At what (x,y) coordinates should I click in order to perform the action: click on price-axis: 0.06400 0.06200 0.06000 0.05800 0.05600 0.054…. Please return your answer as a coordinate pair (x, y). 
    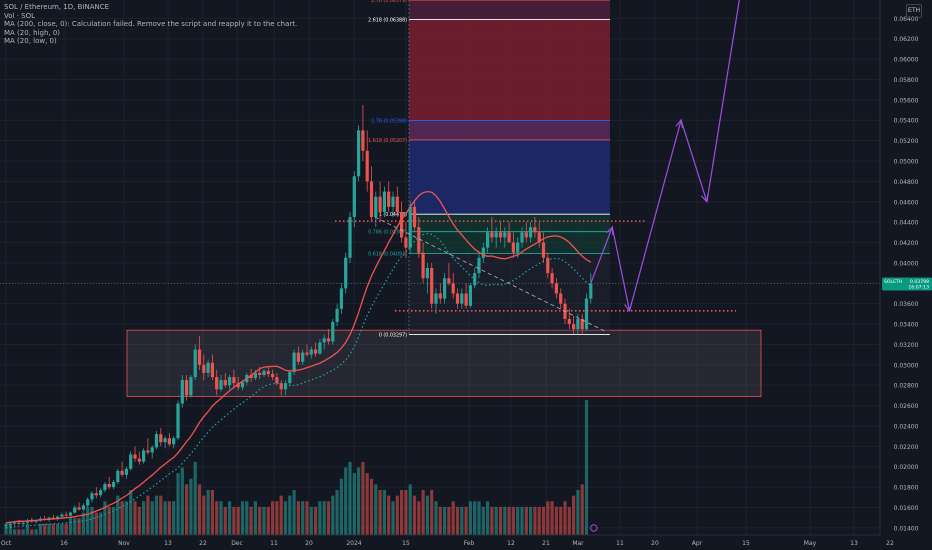
    Looking at the image, I should click on (905, 275).